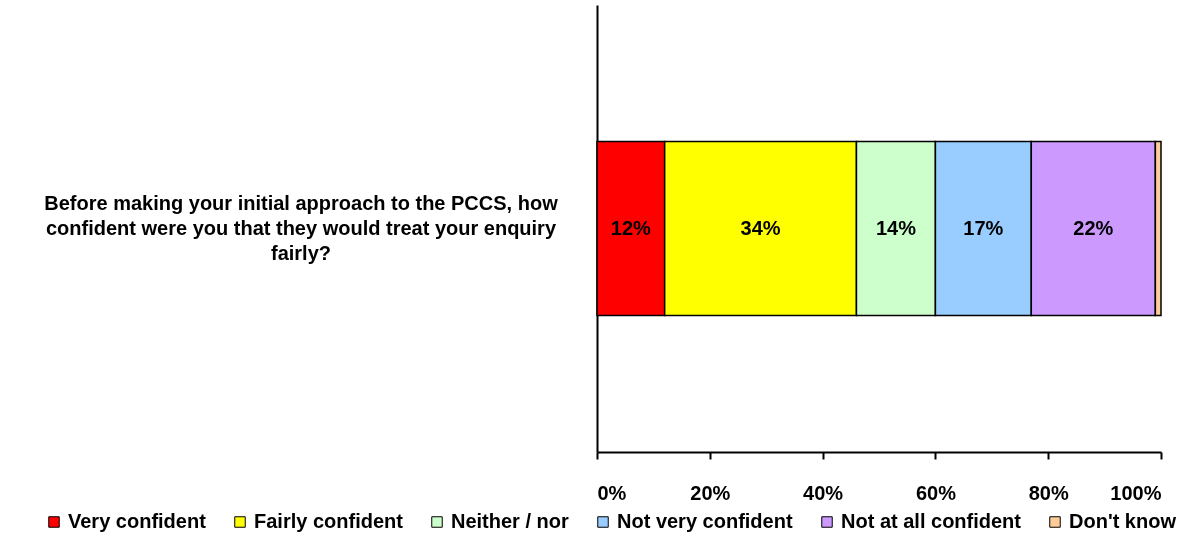 The width and height of the screenshot is (1202, 547). What do you see at coordinates (1136, 492) in the screenshot?
I see `x-tick-label: 100%` at bounding box center [1136, 492].